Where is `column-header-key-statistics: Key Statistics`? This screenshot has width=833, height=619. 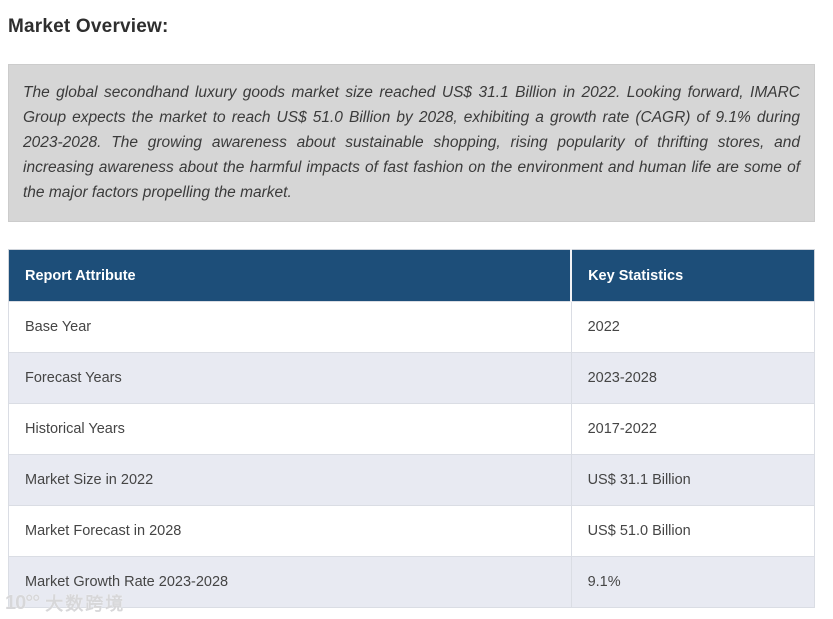
column-header-key-statistics: Key Statistics is located at coordinates (693, 275).